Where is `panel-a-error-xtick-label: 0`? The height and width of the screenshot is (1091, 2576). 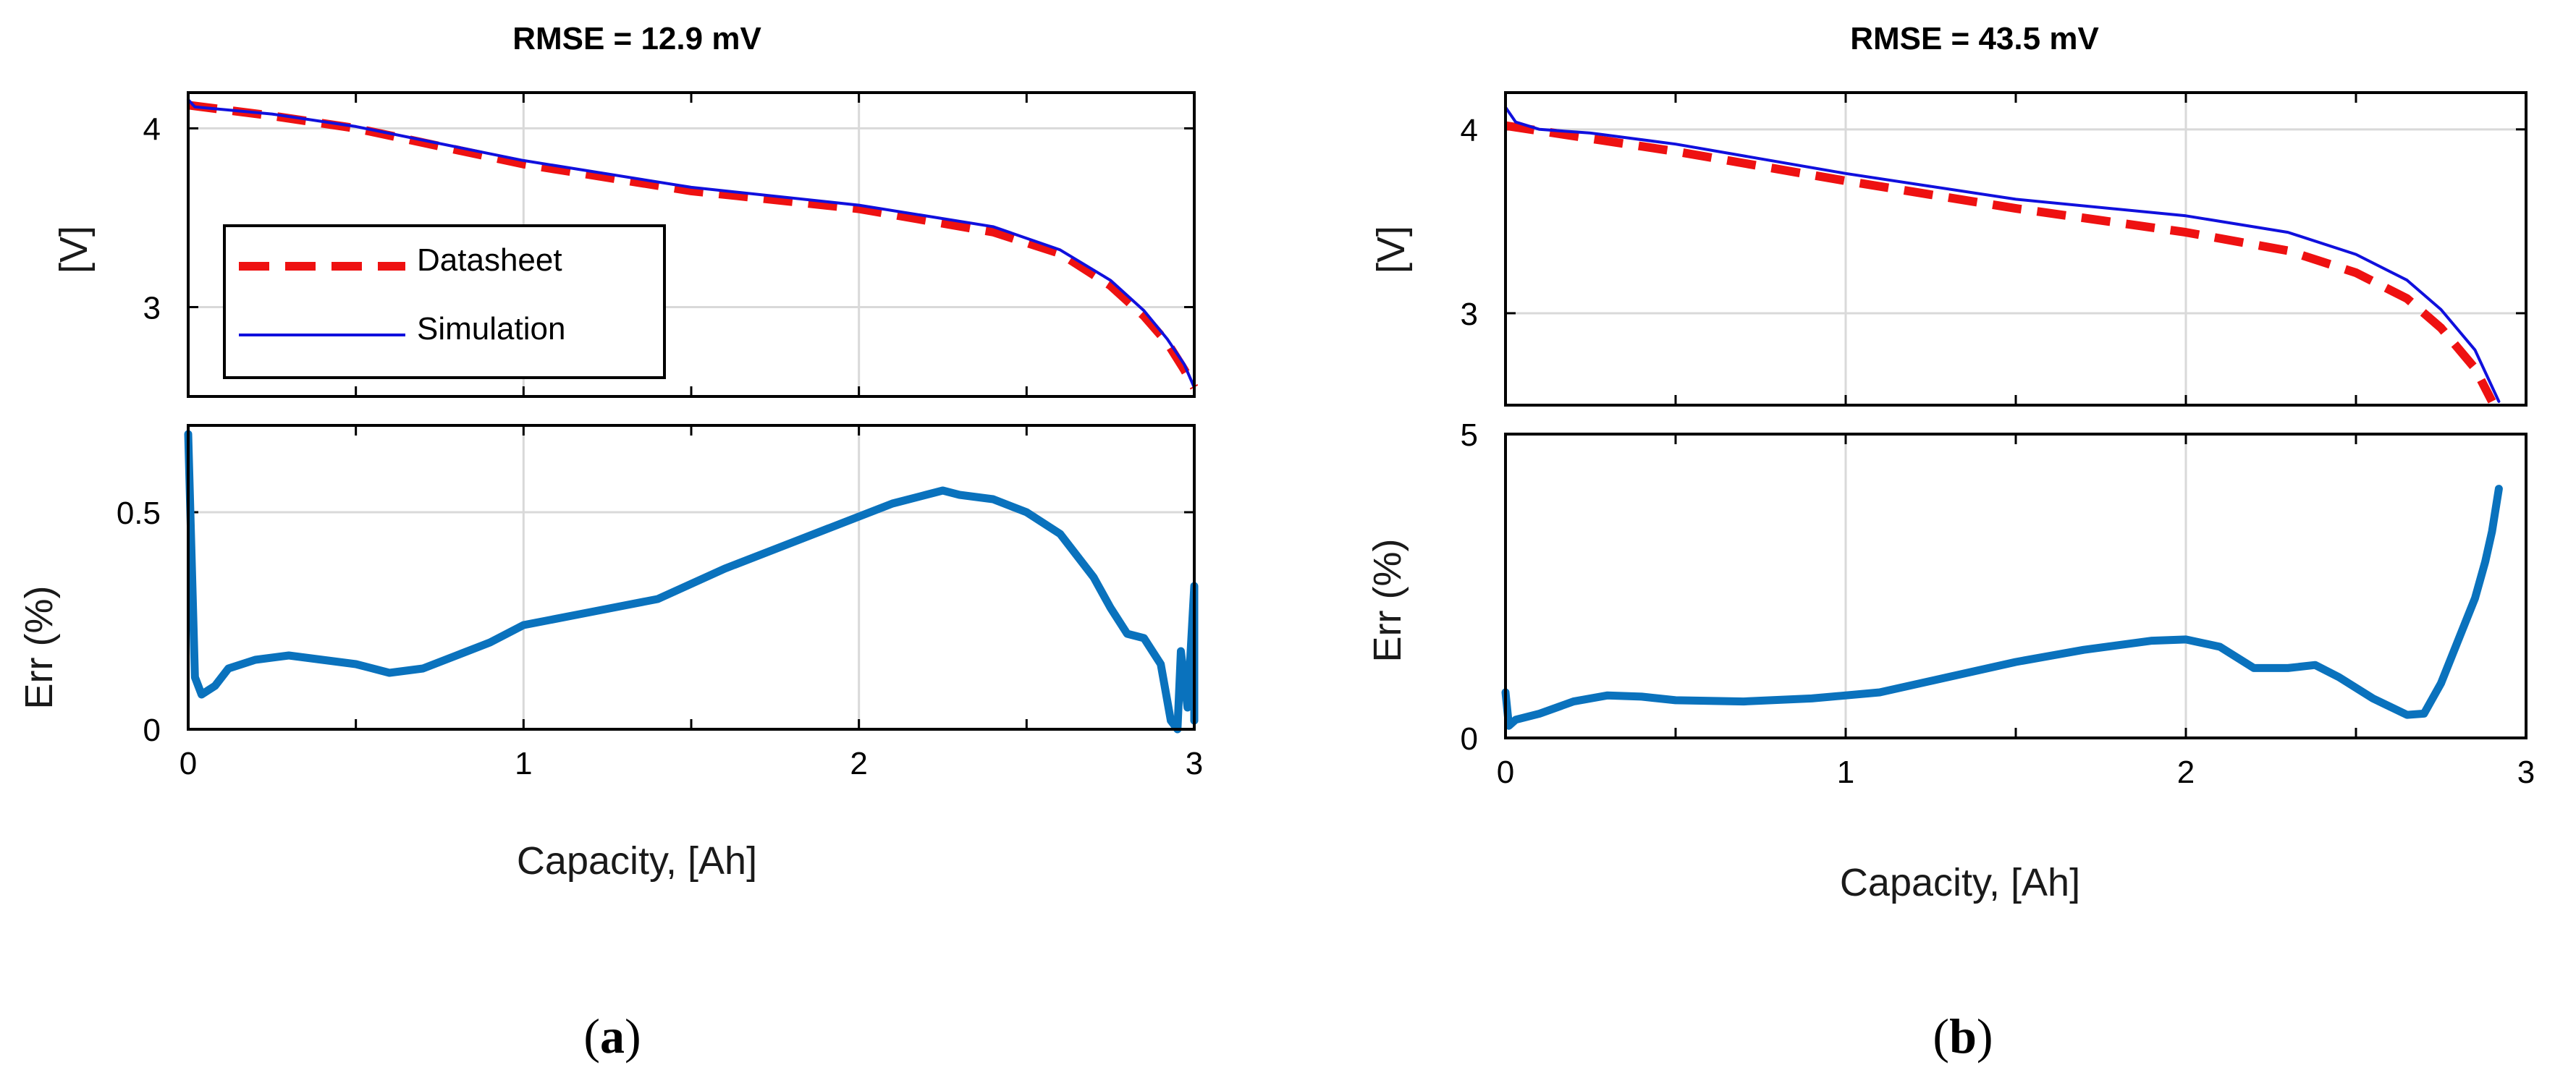 panel-a-error-xtick-label: 0 is located at coordinates (189, 764).